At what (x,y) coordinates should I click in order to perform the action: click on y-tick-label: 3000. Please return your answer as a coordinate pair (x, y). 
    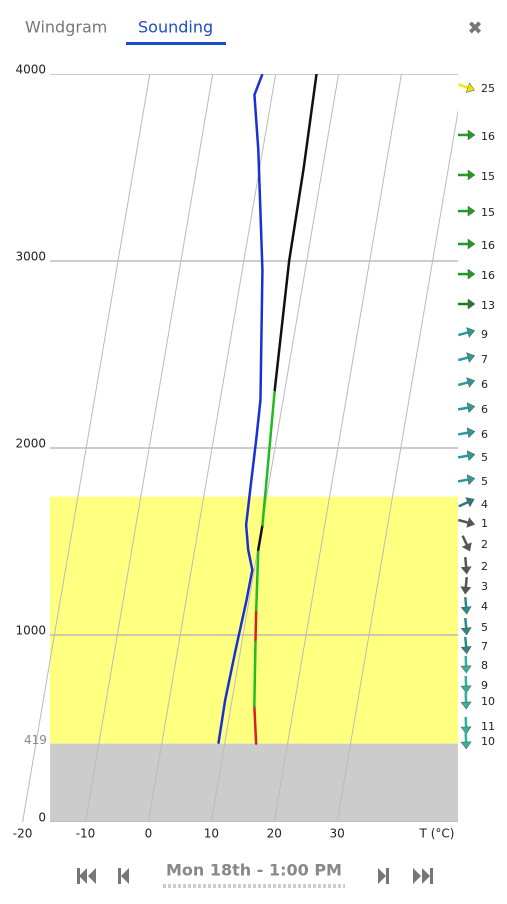
    Looking at the image, I should click on (30, 257).